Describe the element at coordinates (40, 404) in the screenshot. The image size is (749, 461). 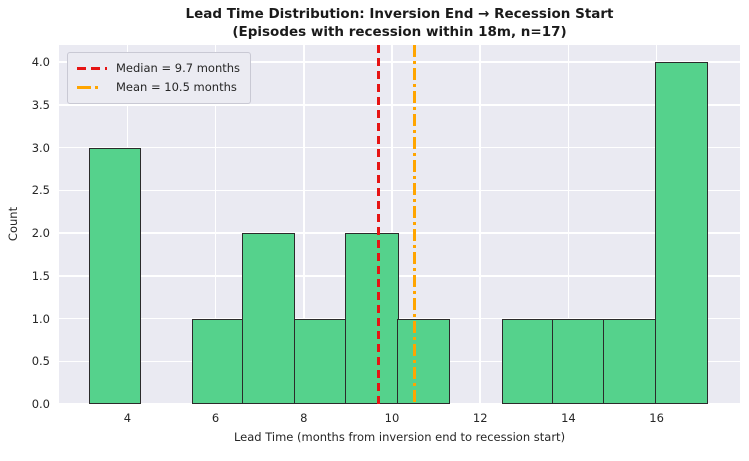
I see `y-tick-label: 0.0` at that location.